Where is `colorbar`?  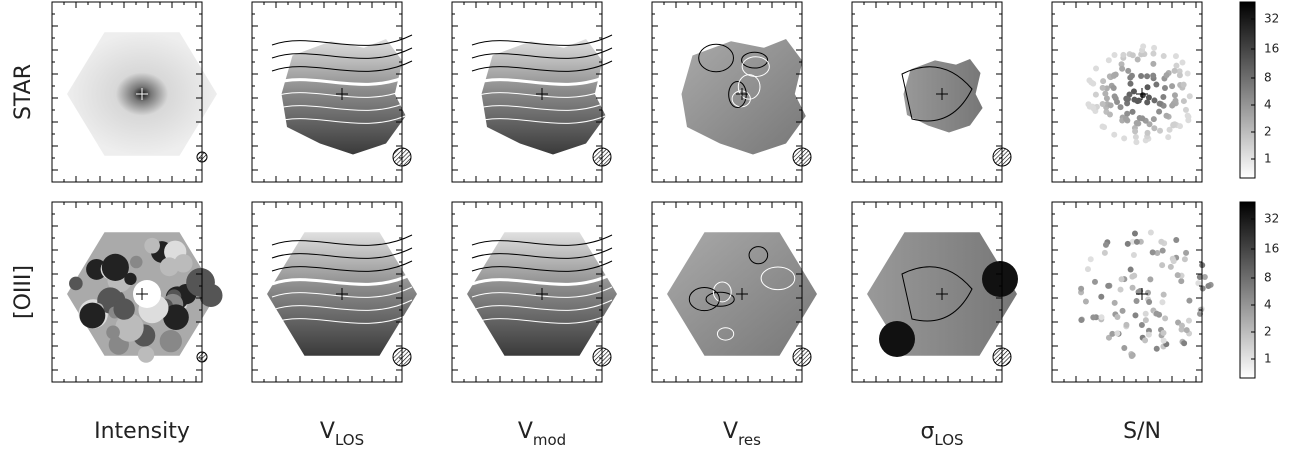
colorbar is located at coordinates (1247, 90).